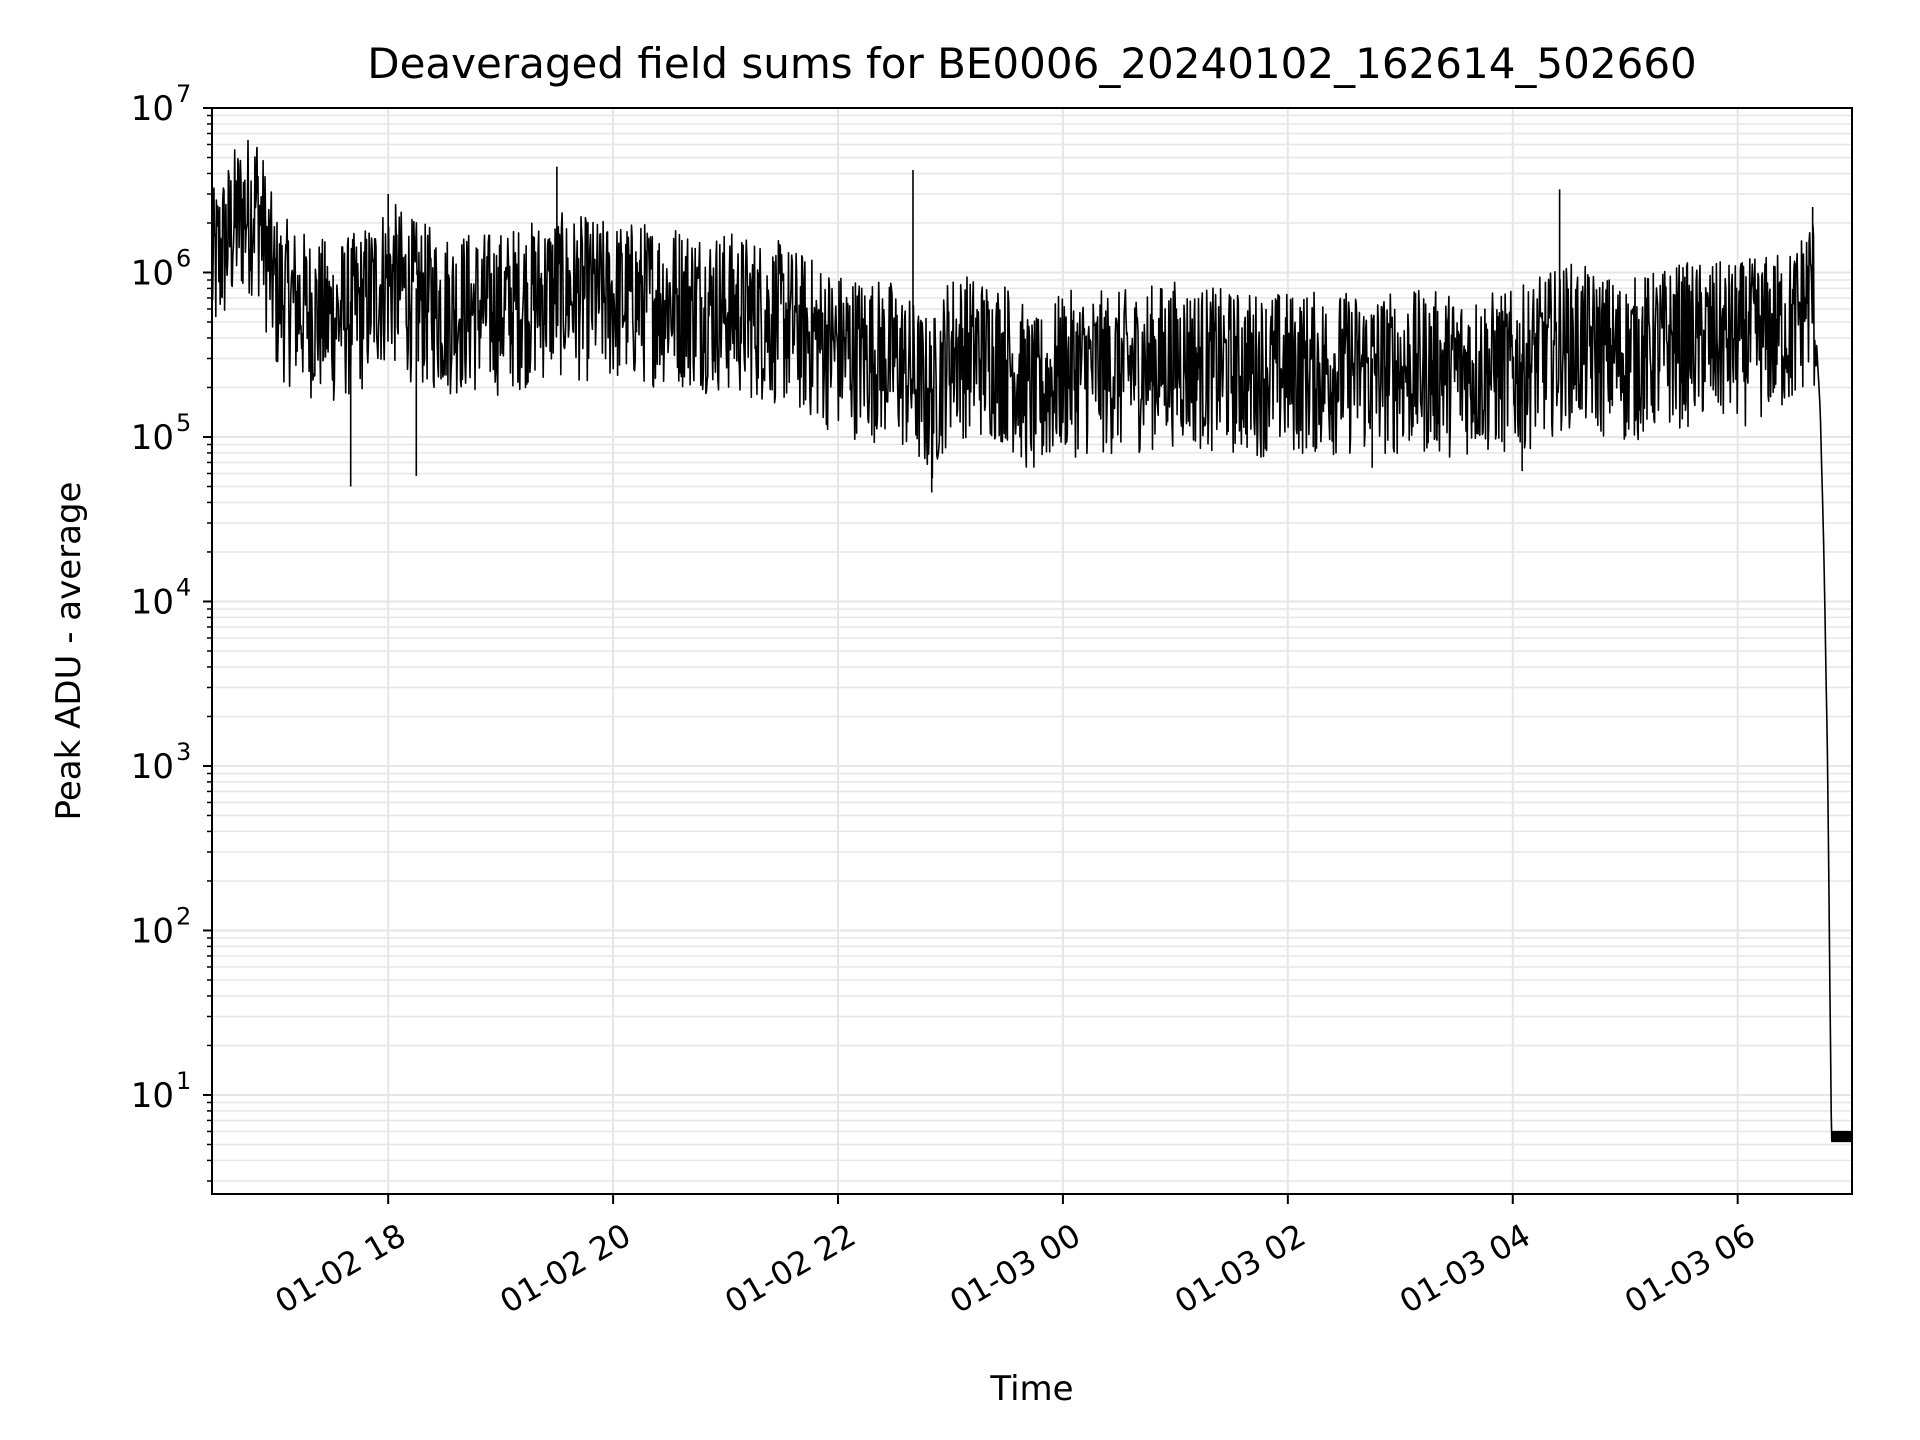 This screenshot has height=1440, width=1920. I want to click on y-axis-label: Peak ADU - average, so click(69, 651).